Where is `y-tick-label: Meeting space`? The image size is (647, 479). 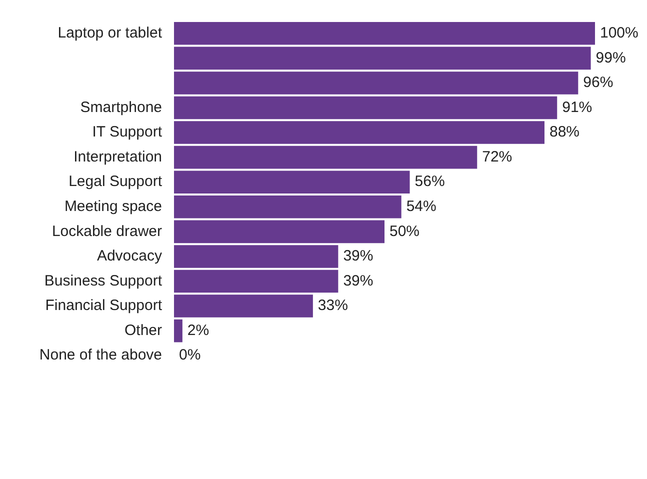 y-tick-label: Meeting space is located at coordinates (113, 207).